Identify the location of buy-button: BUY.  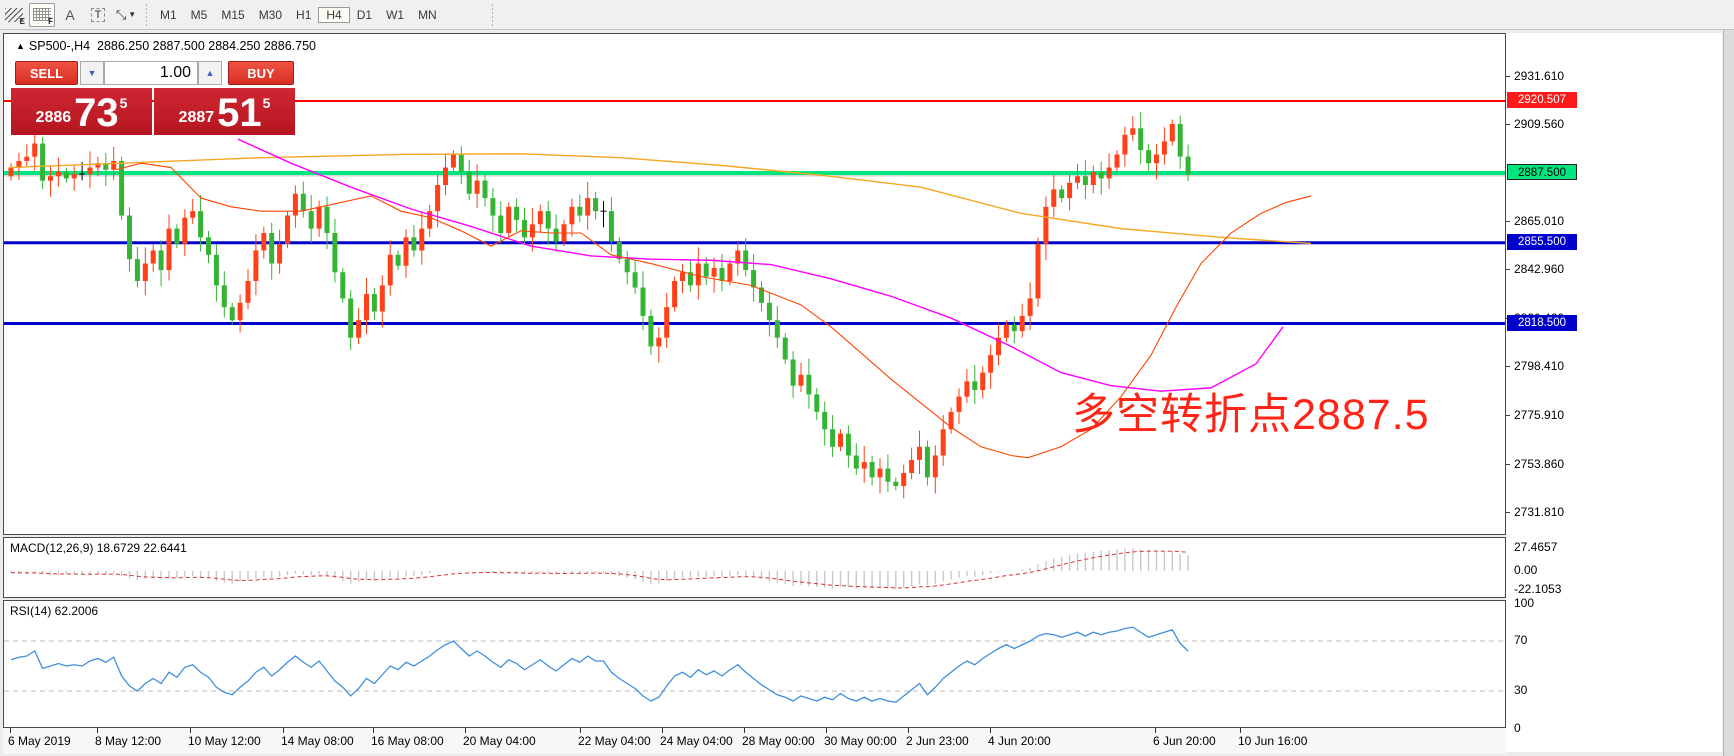
(261, 73).